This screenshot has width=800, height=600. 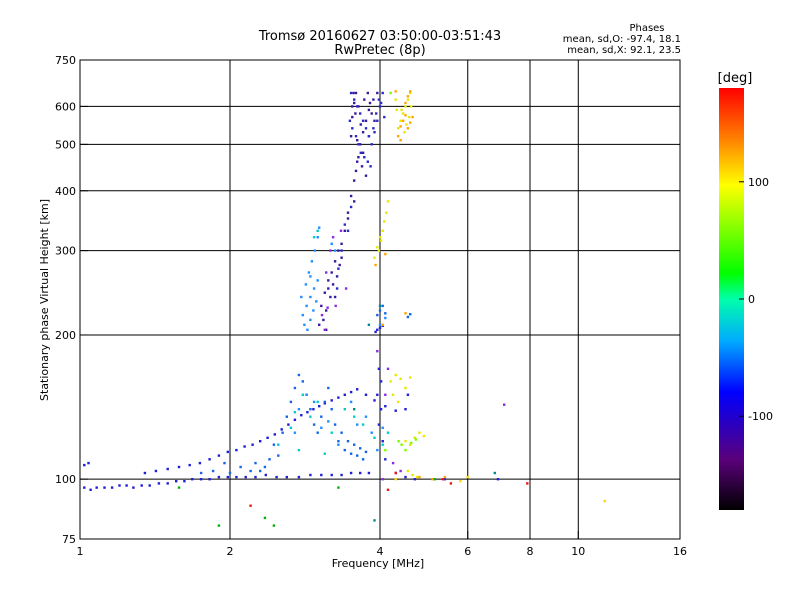 What do you see at coordinates (65, 191) in the screenshot?
I see `y-tick-label: 400` at bounding box center [65, 191].